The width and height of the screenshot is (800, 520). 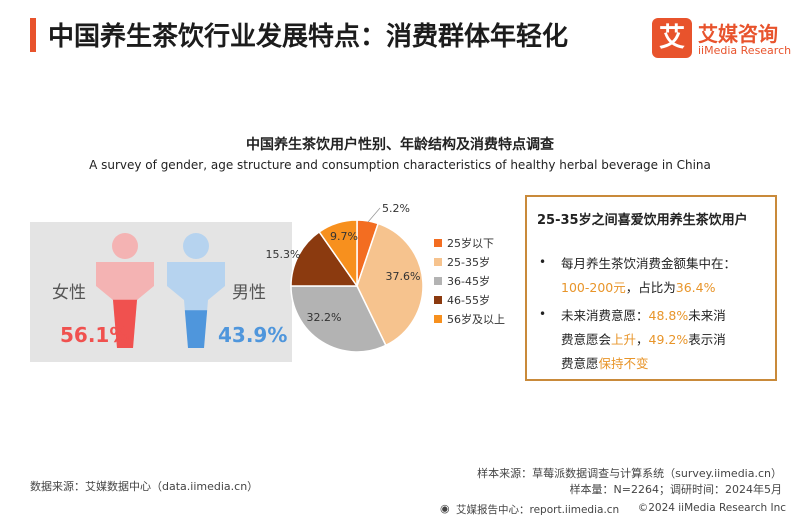 What do you see at coordinates (308, 37) in the screenshot?
I see `page-title: 中国养生茶饮行业发展特点：消费群体年轻化` at bounding box center [308, 37].